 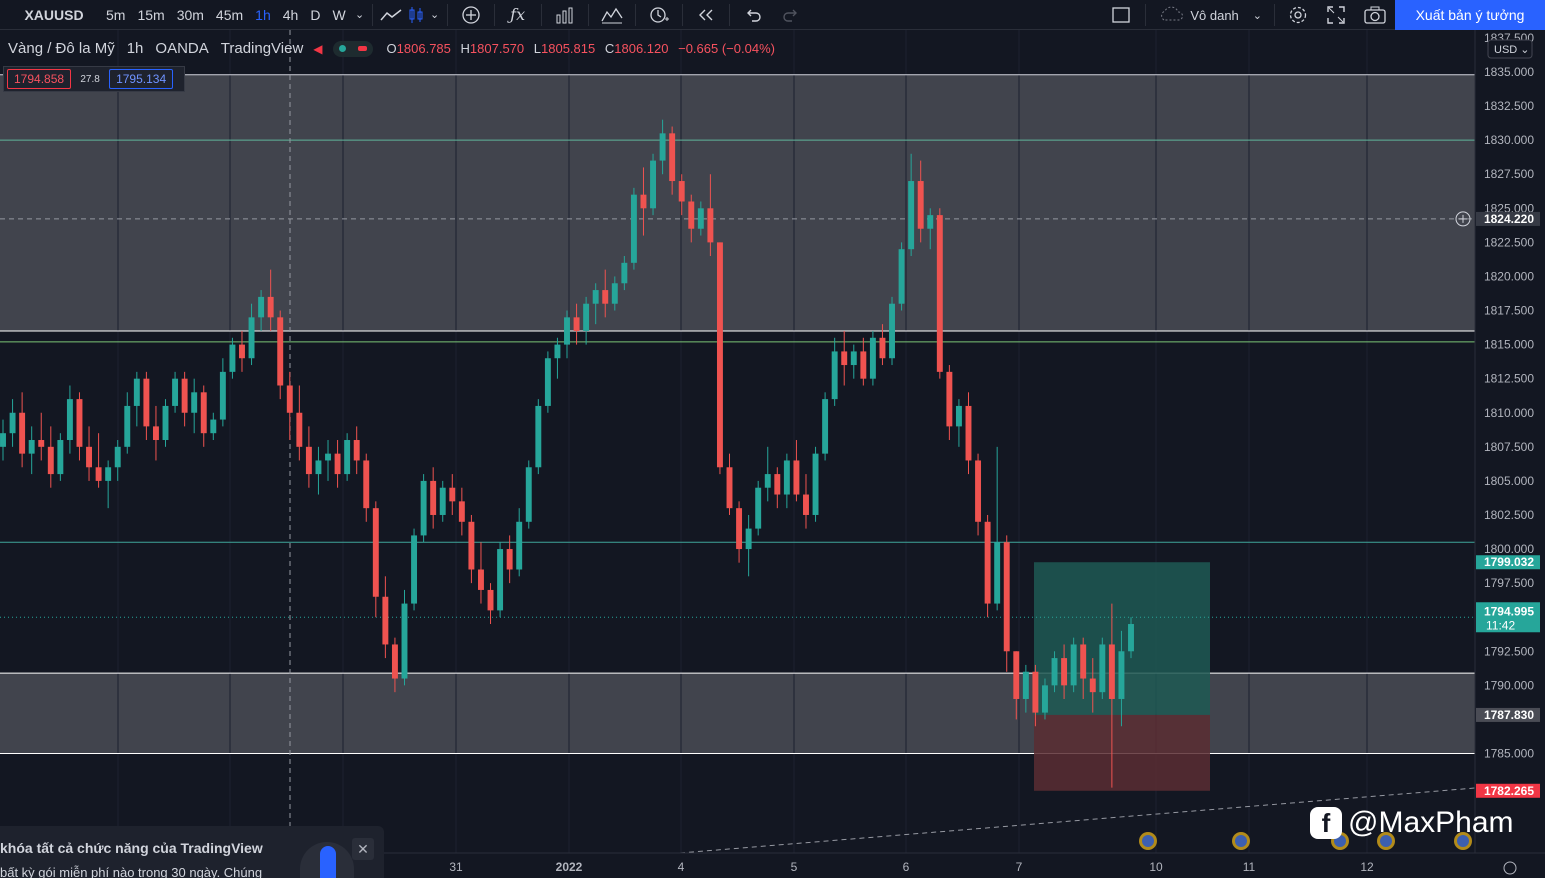 I want to click on publish-idea-button: Xuất bản ý tưởng, so click(x=1470, y=15).